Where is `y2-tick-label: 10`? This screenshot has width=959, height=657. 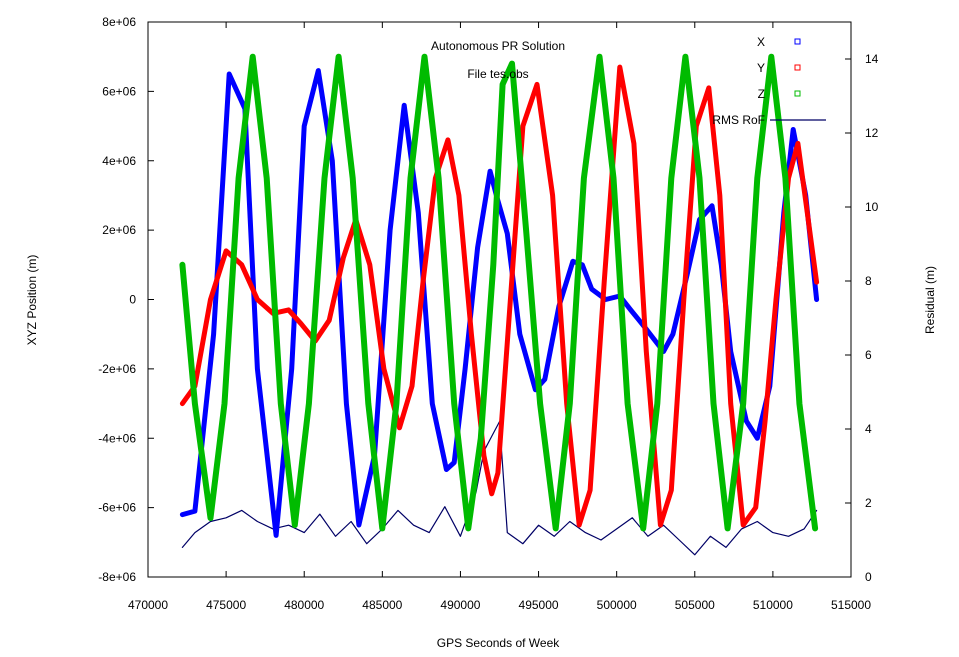 y2-tick-label: 10 is located at coordinates (872, 207).